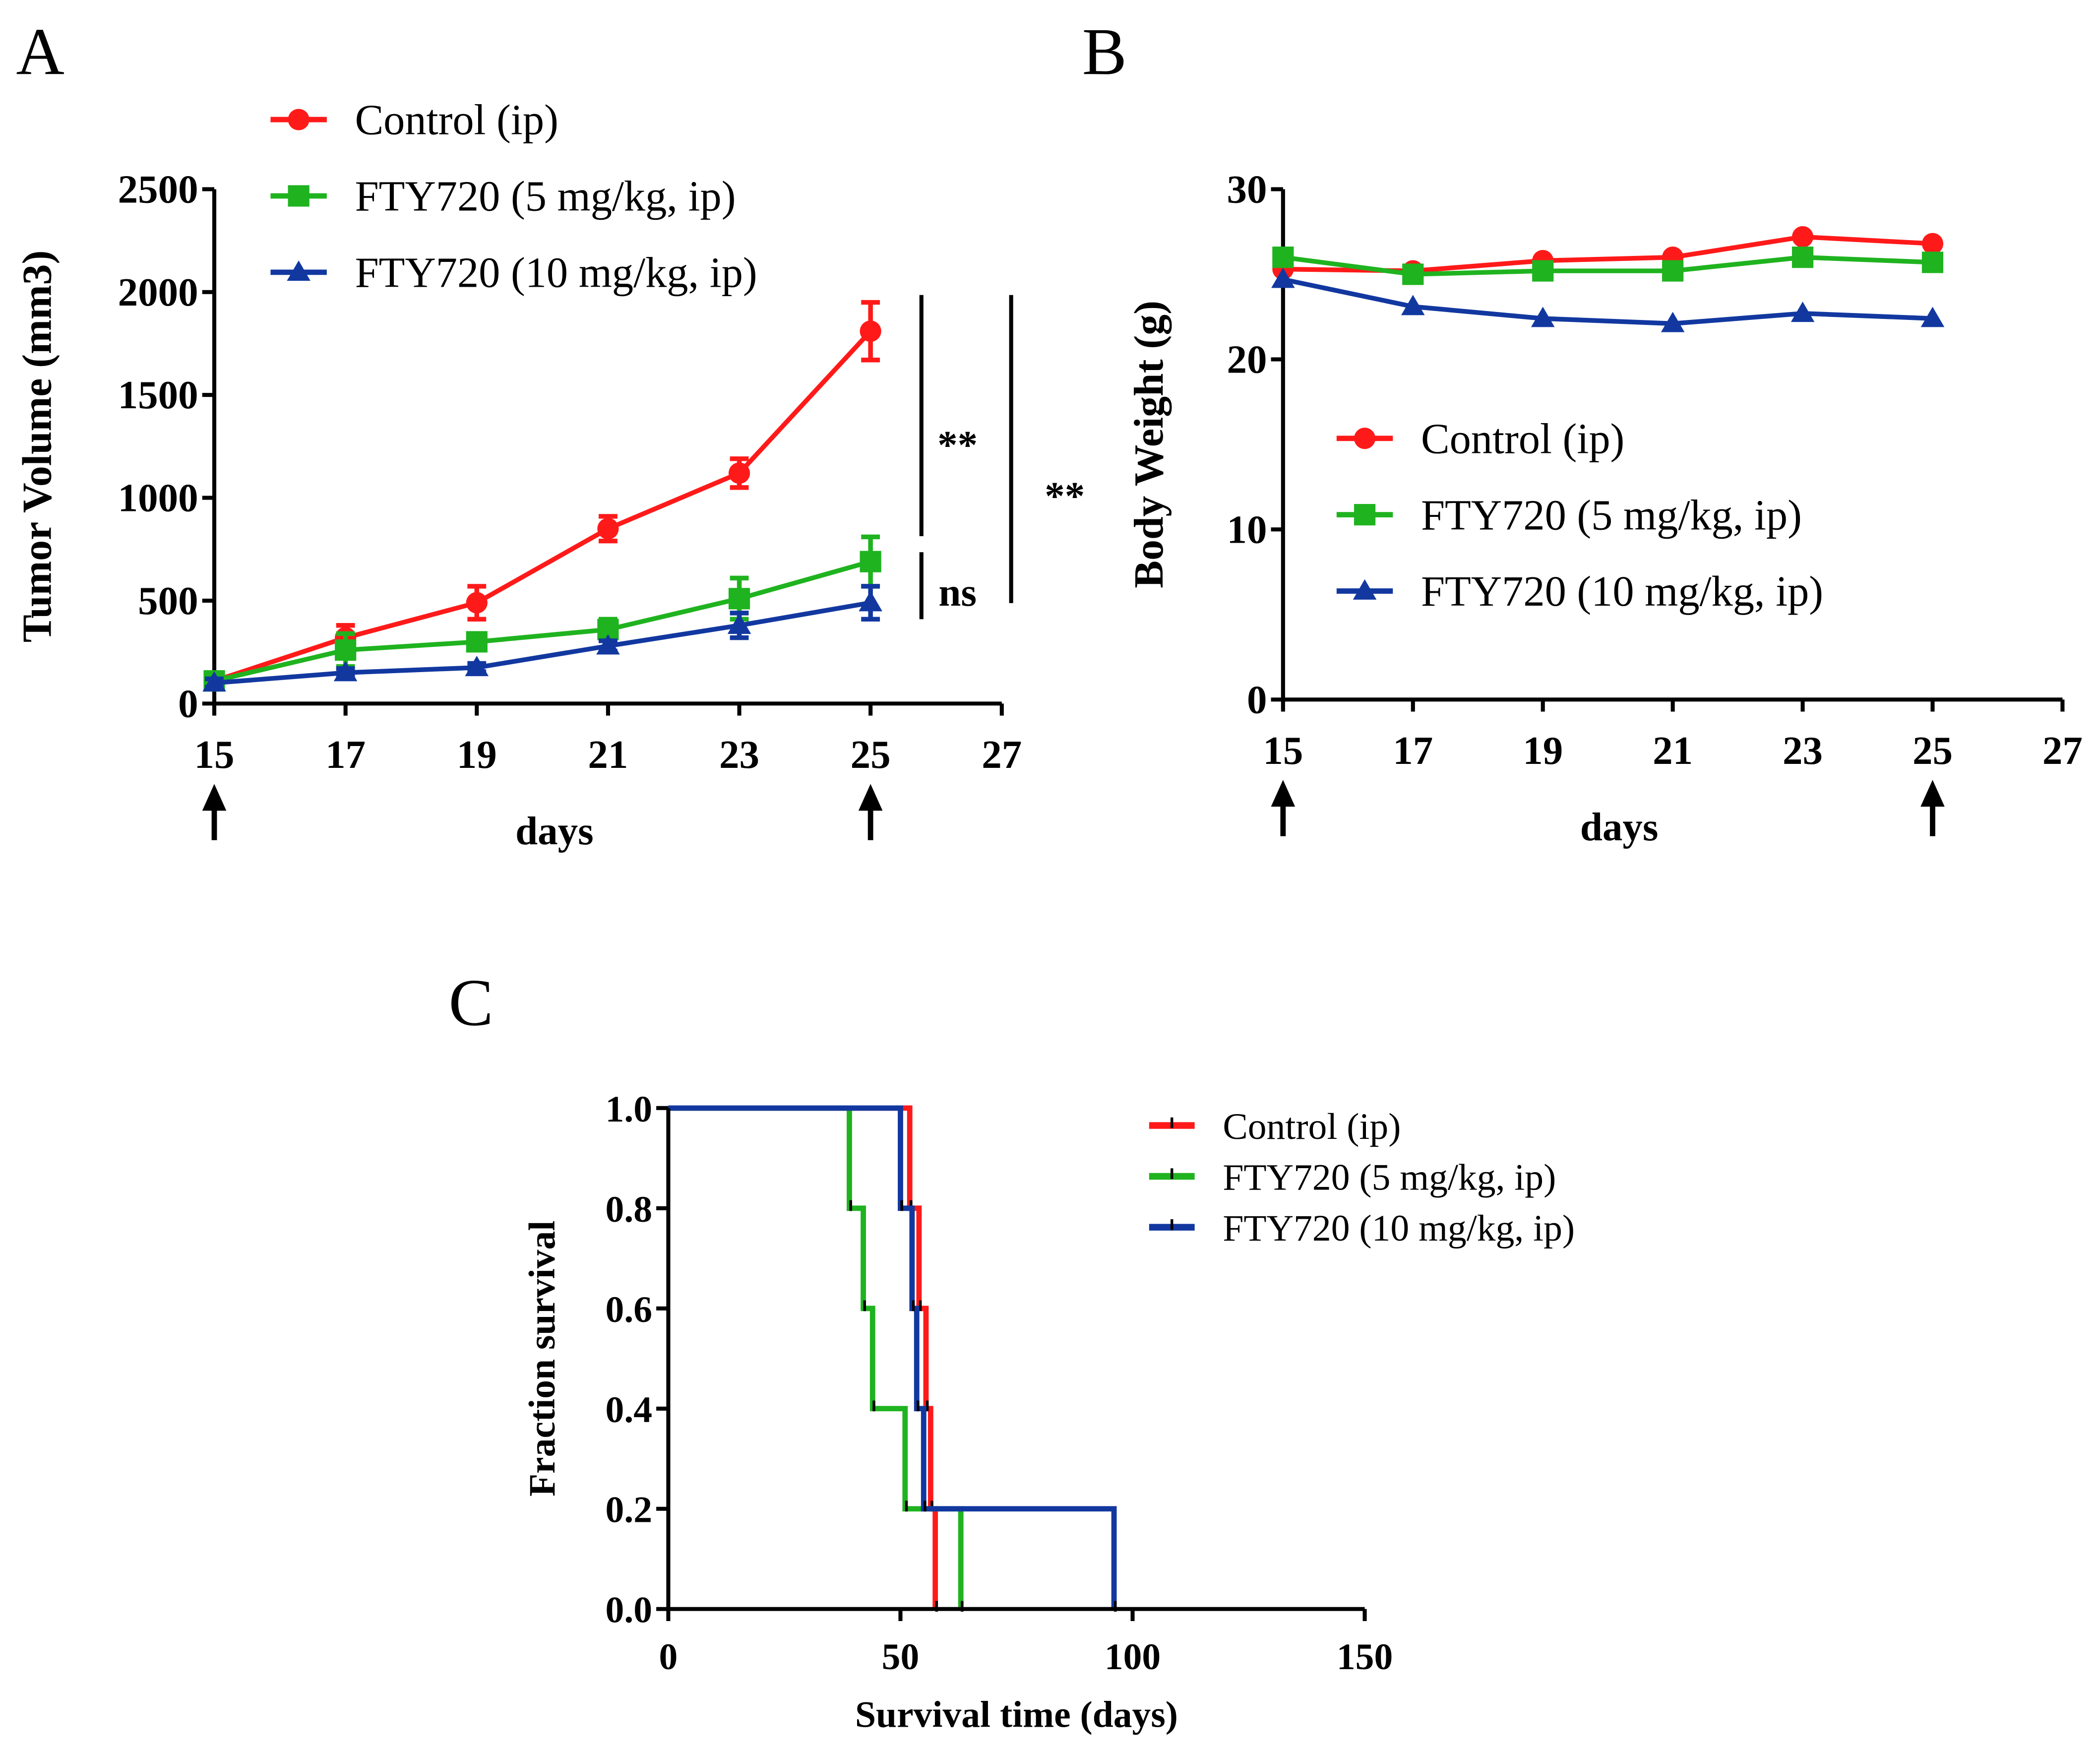 The height and width of the screenshot is (1750, 2100). Describe the element at coordinates (629, 1209) in the screenshot. I see `y-tick-label: 0.8` at that location.